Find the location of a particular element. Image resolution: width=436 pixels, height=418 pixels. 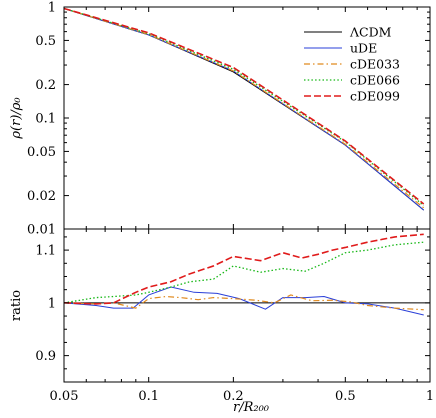

ratio-series-cde066 is located at coordinates (243, 272).